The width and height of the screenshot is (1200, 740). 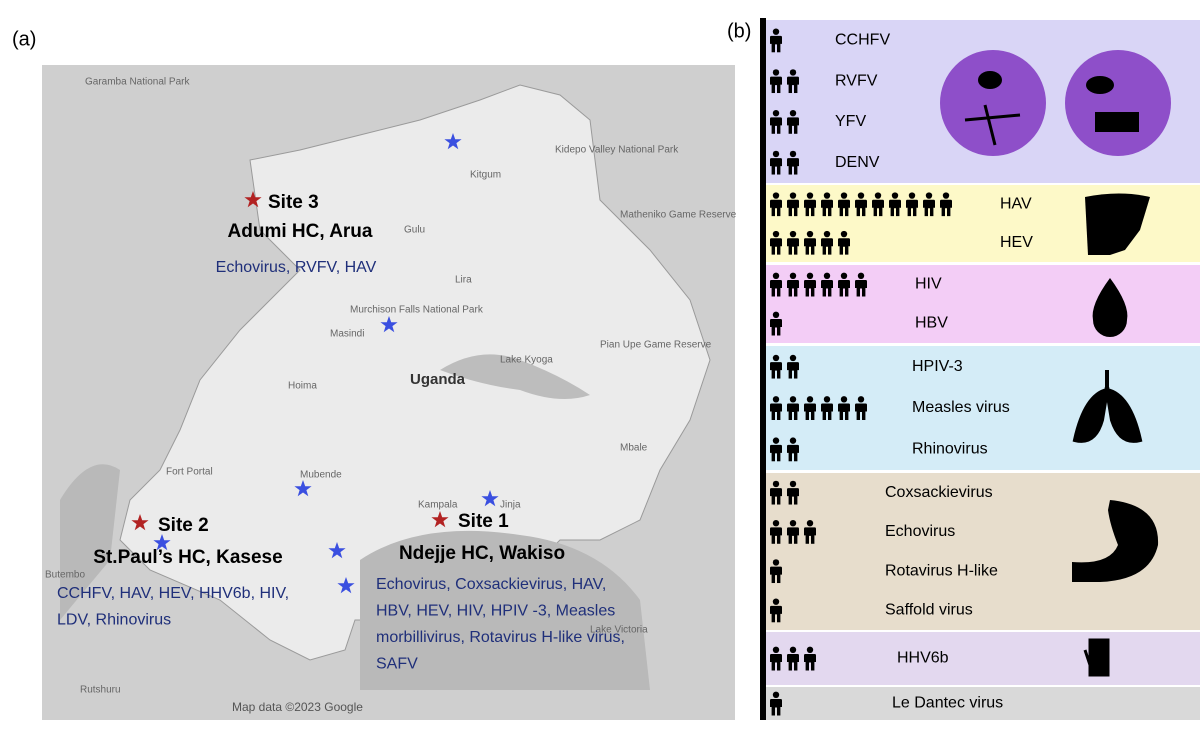 I want to click on place-label: Rutshuru, so click(x=100, y=690).